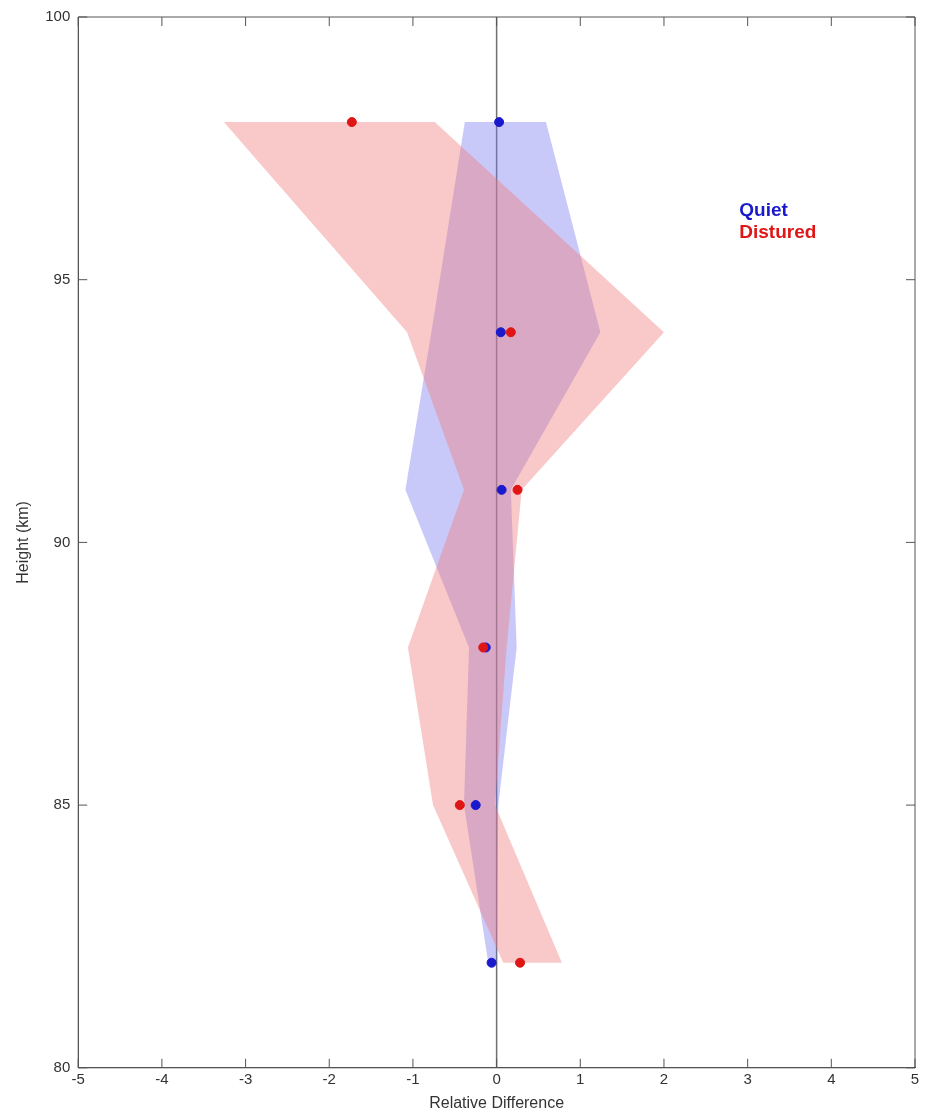 Image resolution: width=928 pixels, height=1113 pixels. I want to click on y-tick-label: 85, so click(62, 804).